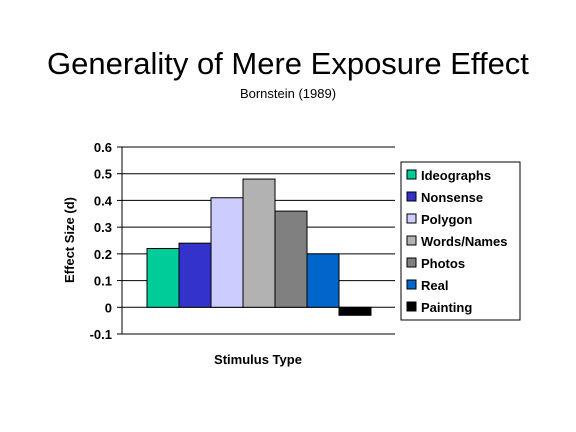 The image size is (576, 432). Describe the element at coordinates (446, 307) in the screenshot. I see `legend-label: Painting` at that location.